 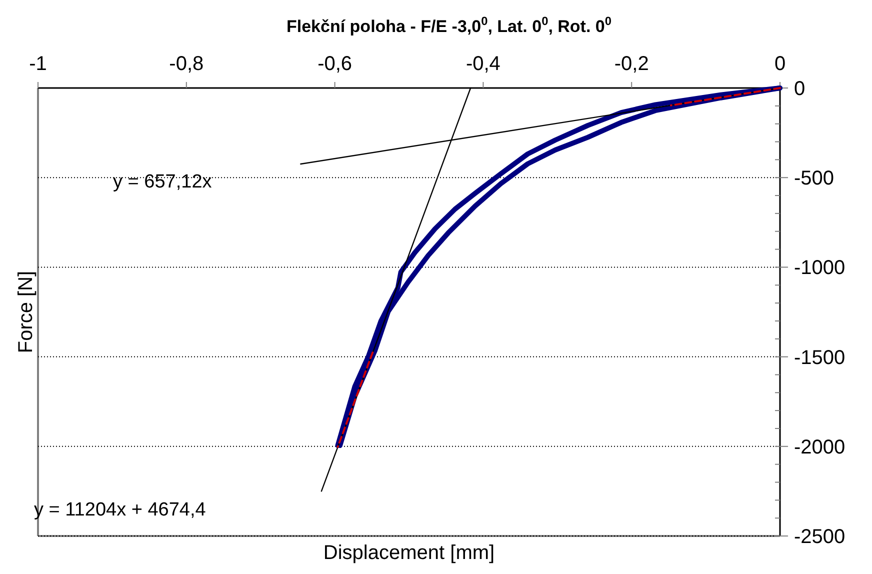 I want to click on x-tick-label: -0,8, so click(x=186, y=64).